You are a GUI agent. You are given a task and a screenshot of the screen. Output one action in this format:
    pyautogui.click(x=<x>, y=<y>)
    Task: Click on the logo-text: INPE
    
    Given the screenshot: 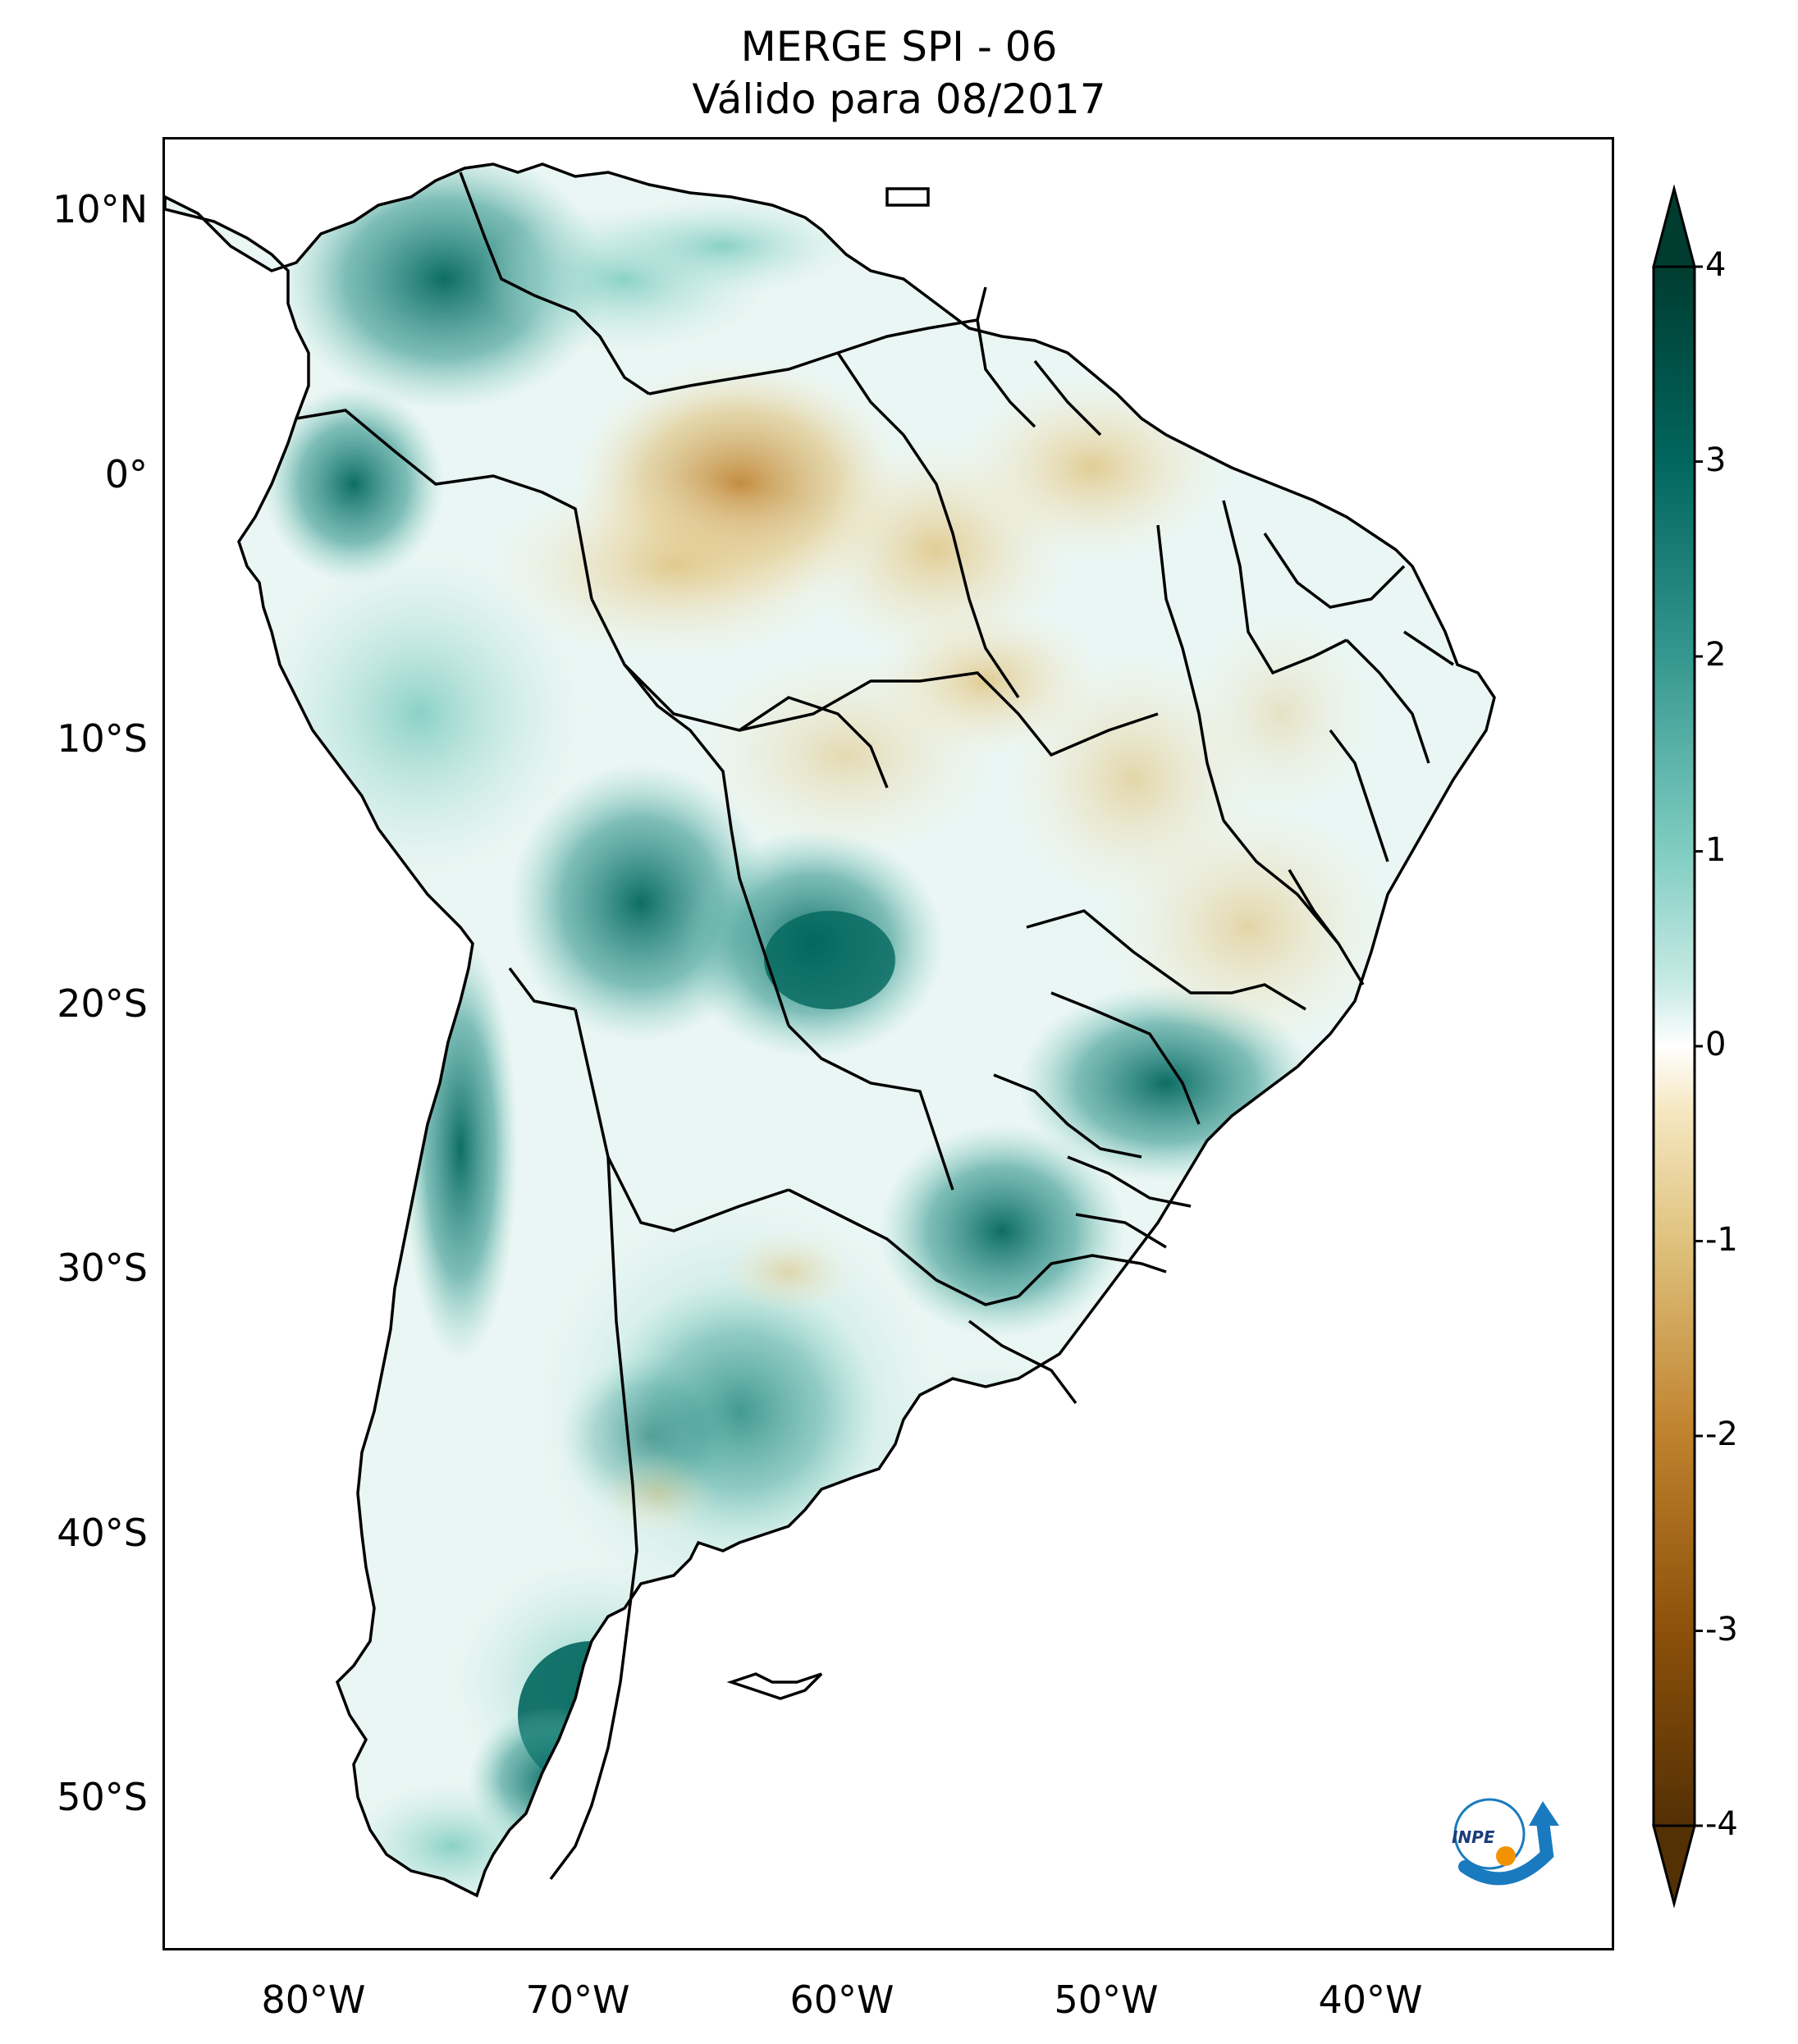 What is the action you would take?
    pyautogui.click(x=1473, y=1837)
    